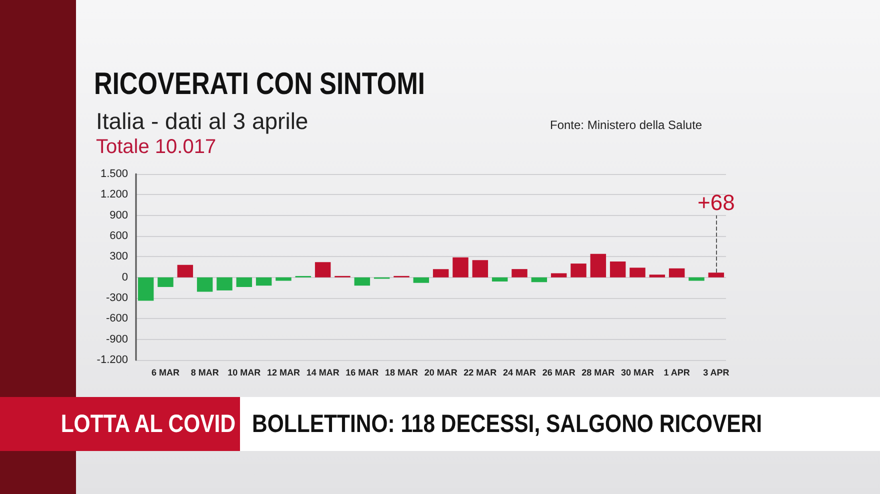 Image resolution: width=880 pixels, height=494 pixels. Describe the element at coordinates (112, 360) in the screenshot. I see `y-tick-label: -1.200` at that location.